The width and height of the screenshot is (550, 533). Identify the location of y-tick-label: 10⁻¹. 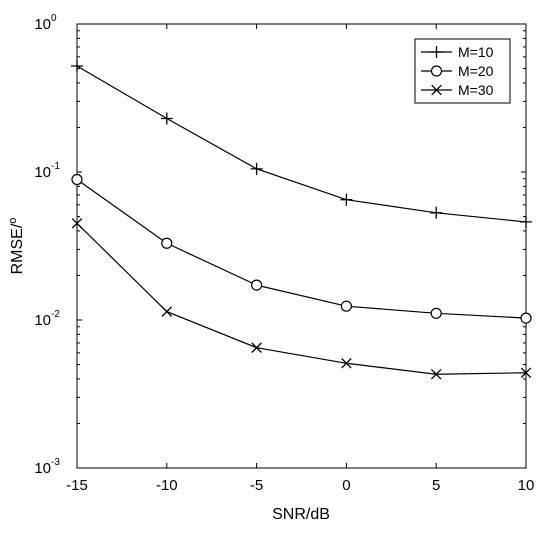
(47, 171).